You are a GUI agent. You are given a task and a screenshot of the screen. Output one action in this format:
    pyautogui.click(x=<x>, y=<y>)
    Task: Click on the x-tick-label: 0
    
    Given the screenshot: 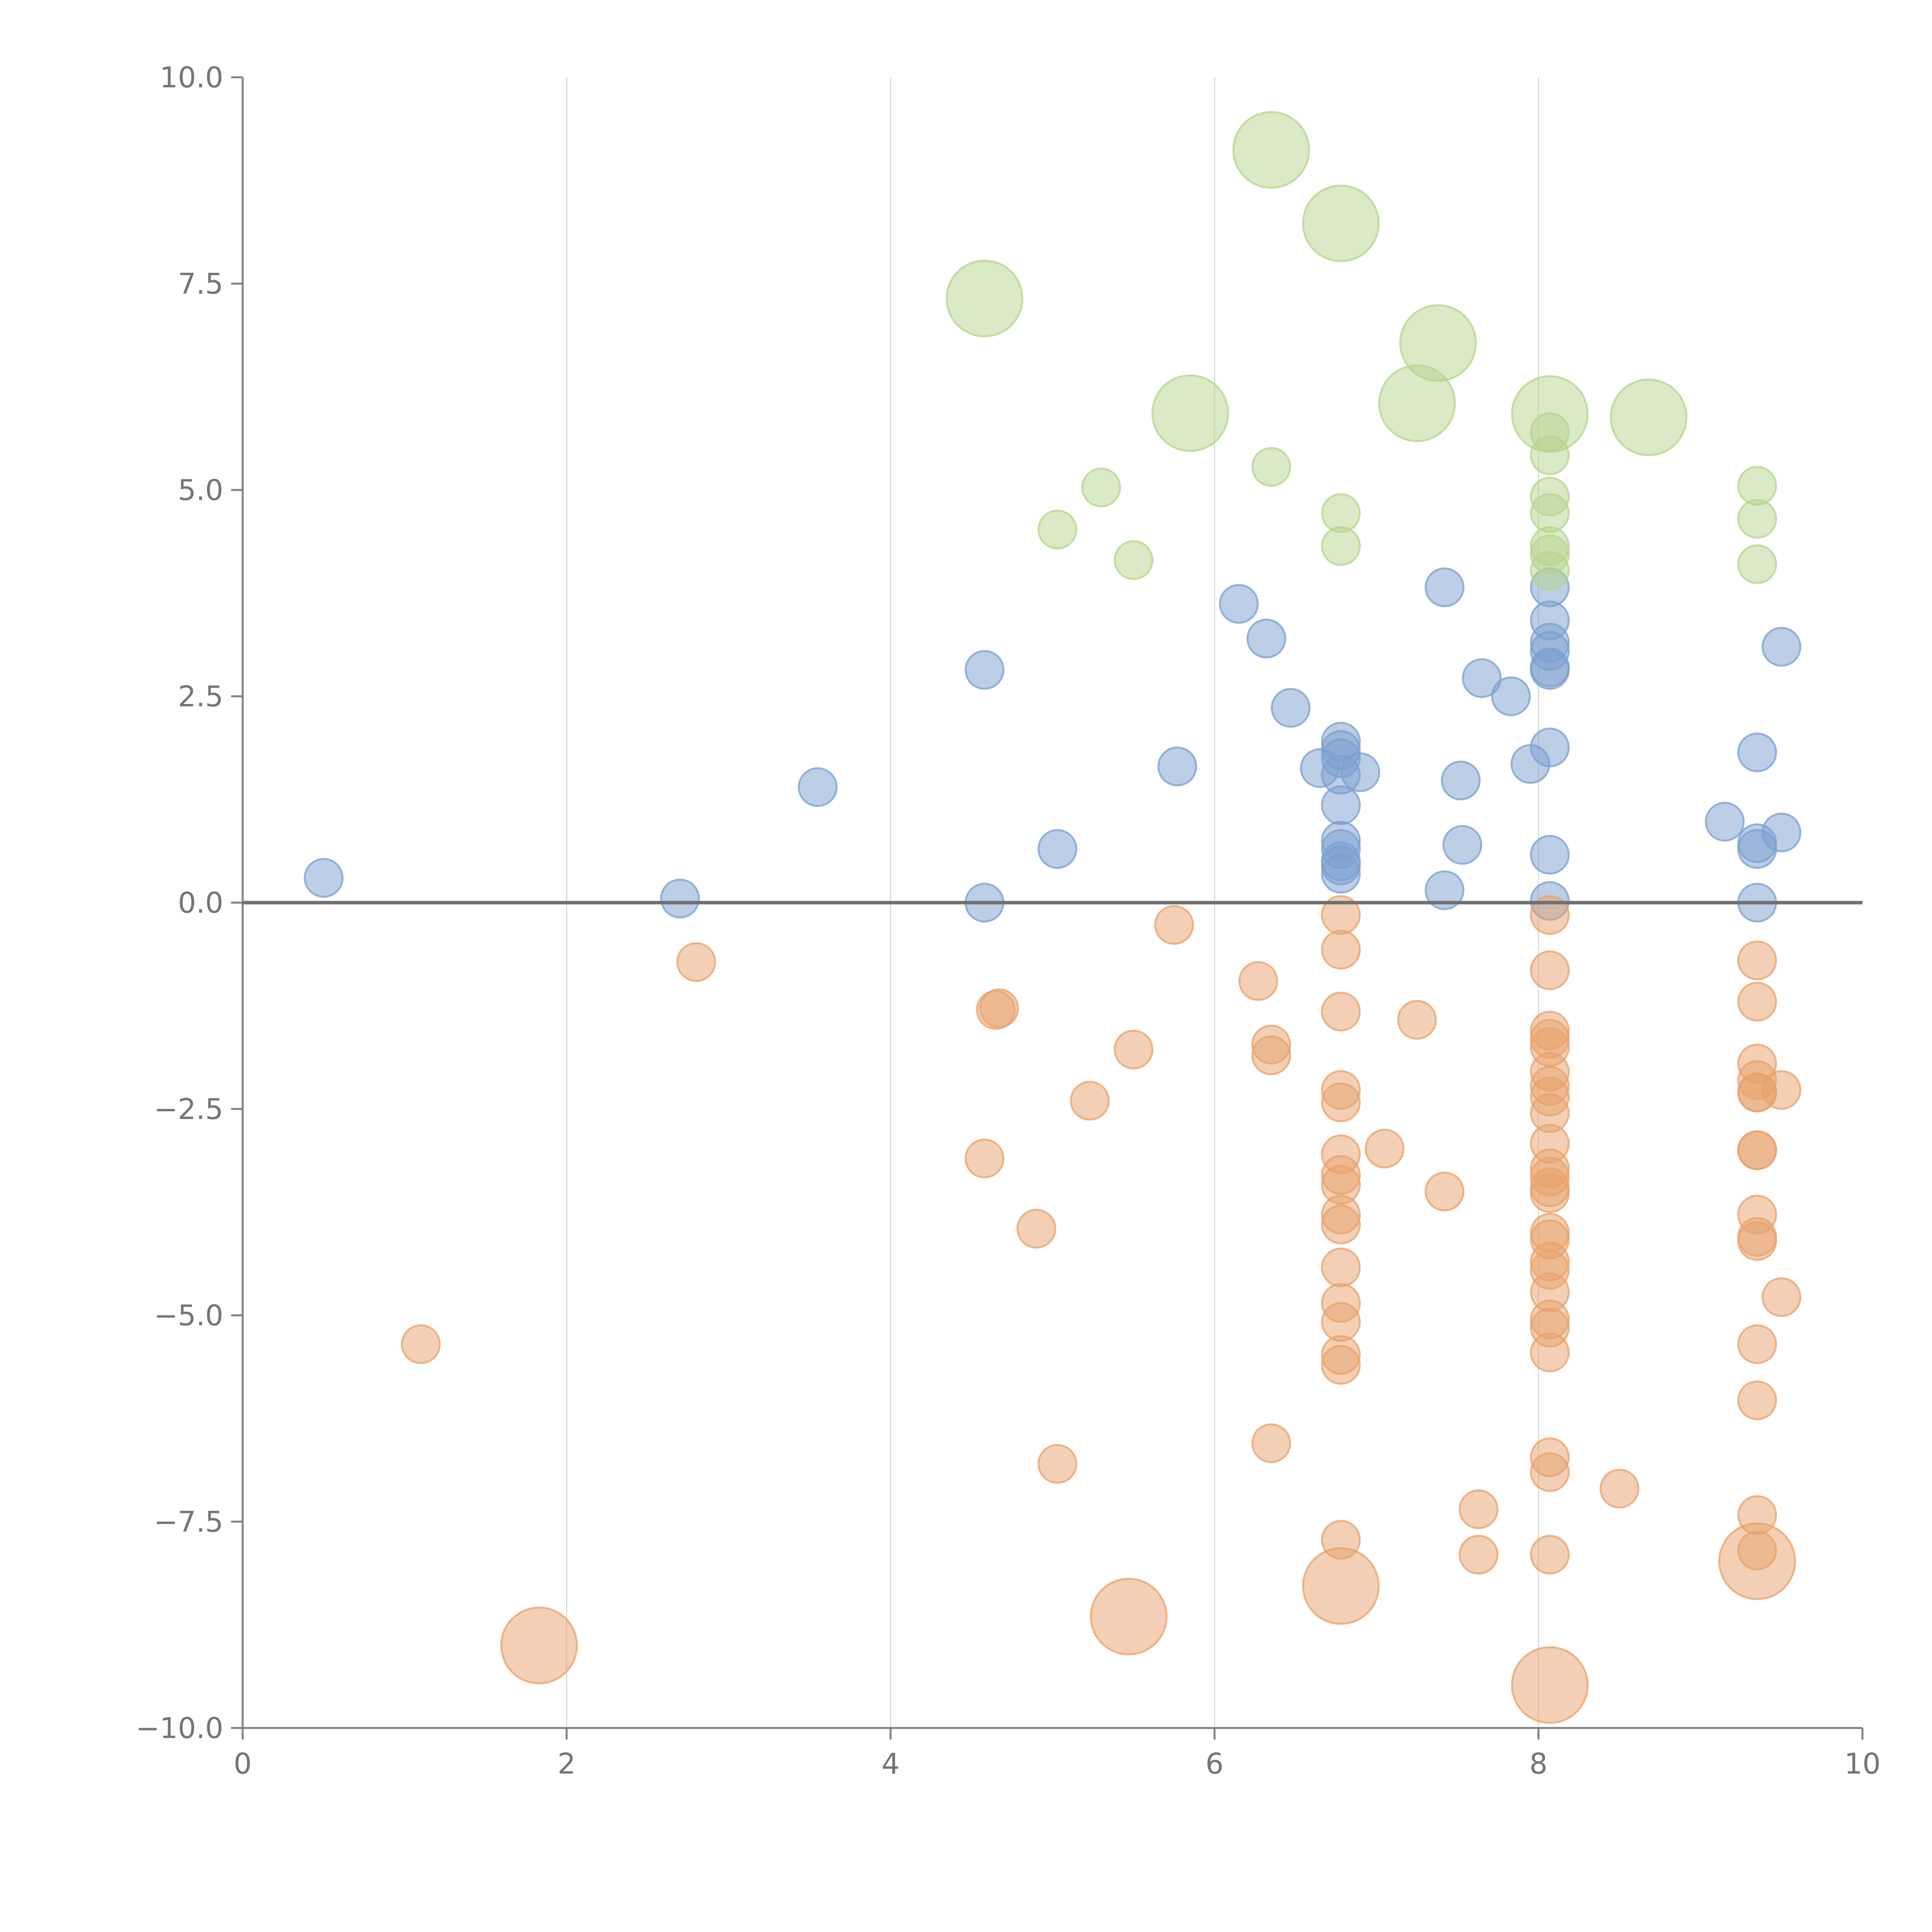 What is the action you would take?
    pyautogui.click(x=243, y=1764)
    